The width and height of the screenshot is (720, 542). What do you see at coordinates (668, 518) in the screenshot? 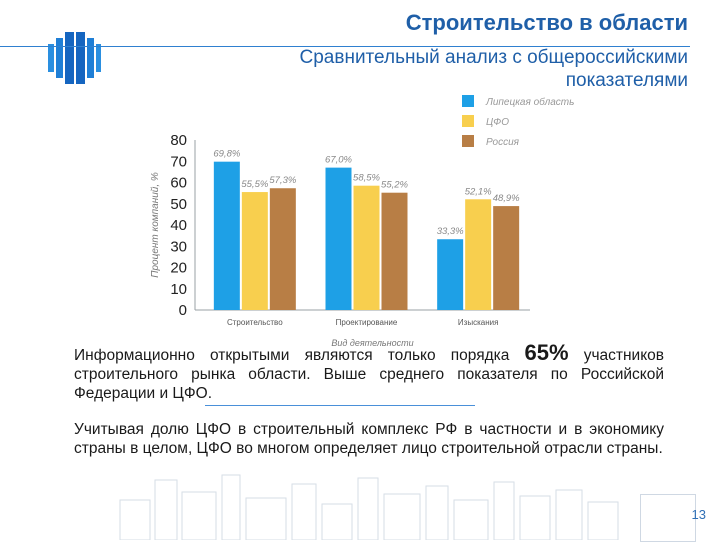
I see `page-number-box` at bounding box center [668, 518].